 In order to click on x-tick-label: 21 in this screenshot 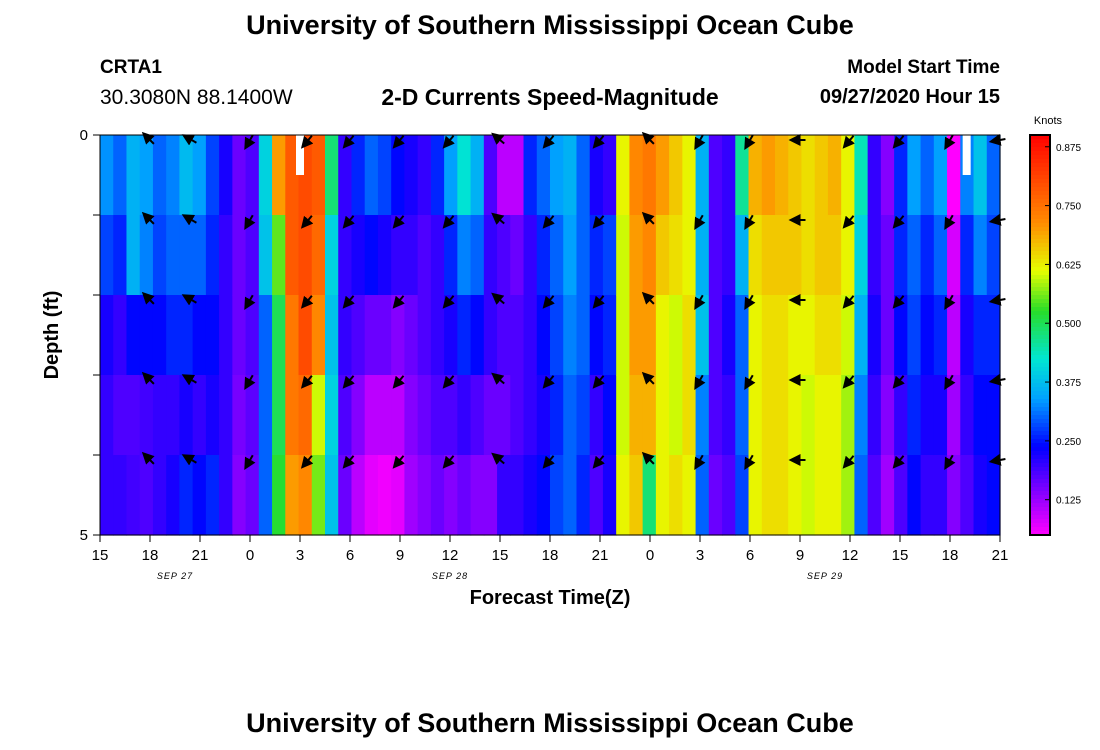, I will do `click(1000, 555)`.